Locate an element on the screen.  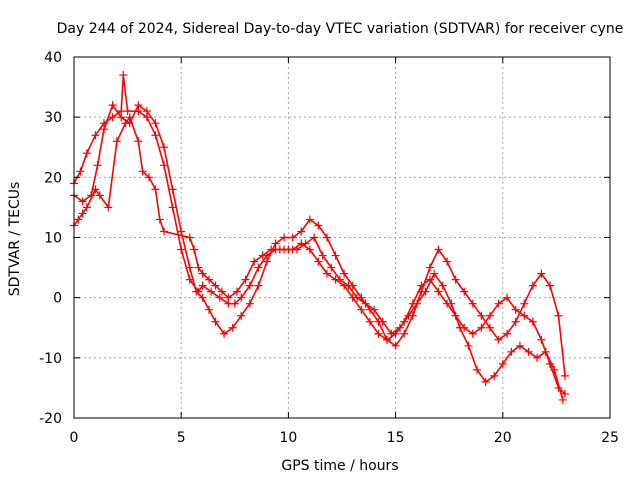
y-axis-label: SDTVAR / TECUs is located at coordinates (15, 239).